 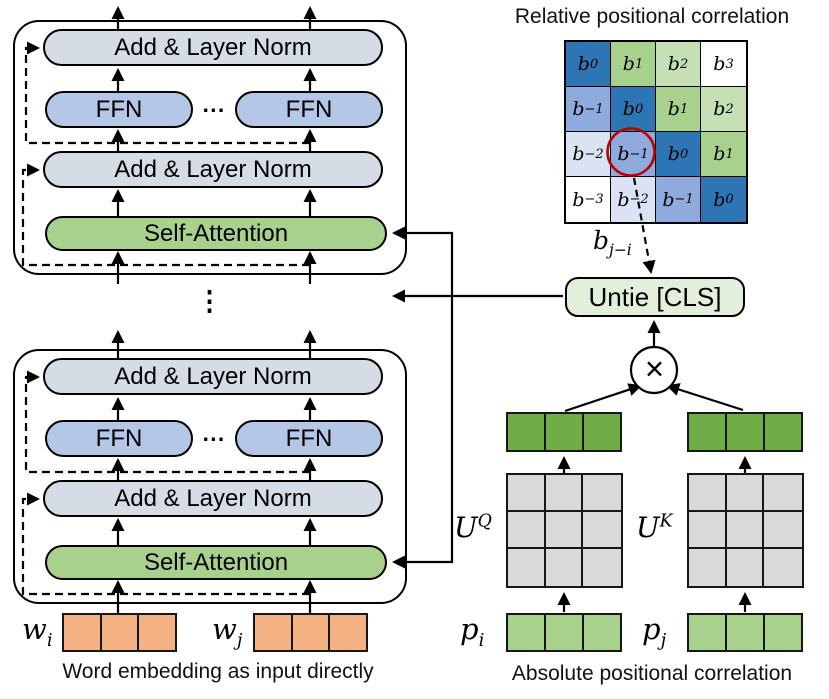 I want to click on matrix-cell: b −3, so click(x=588, y=199).